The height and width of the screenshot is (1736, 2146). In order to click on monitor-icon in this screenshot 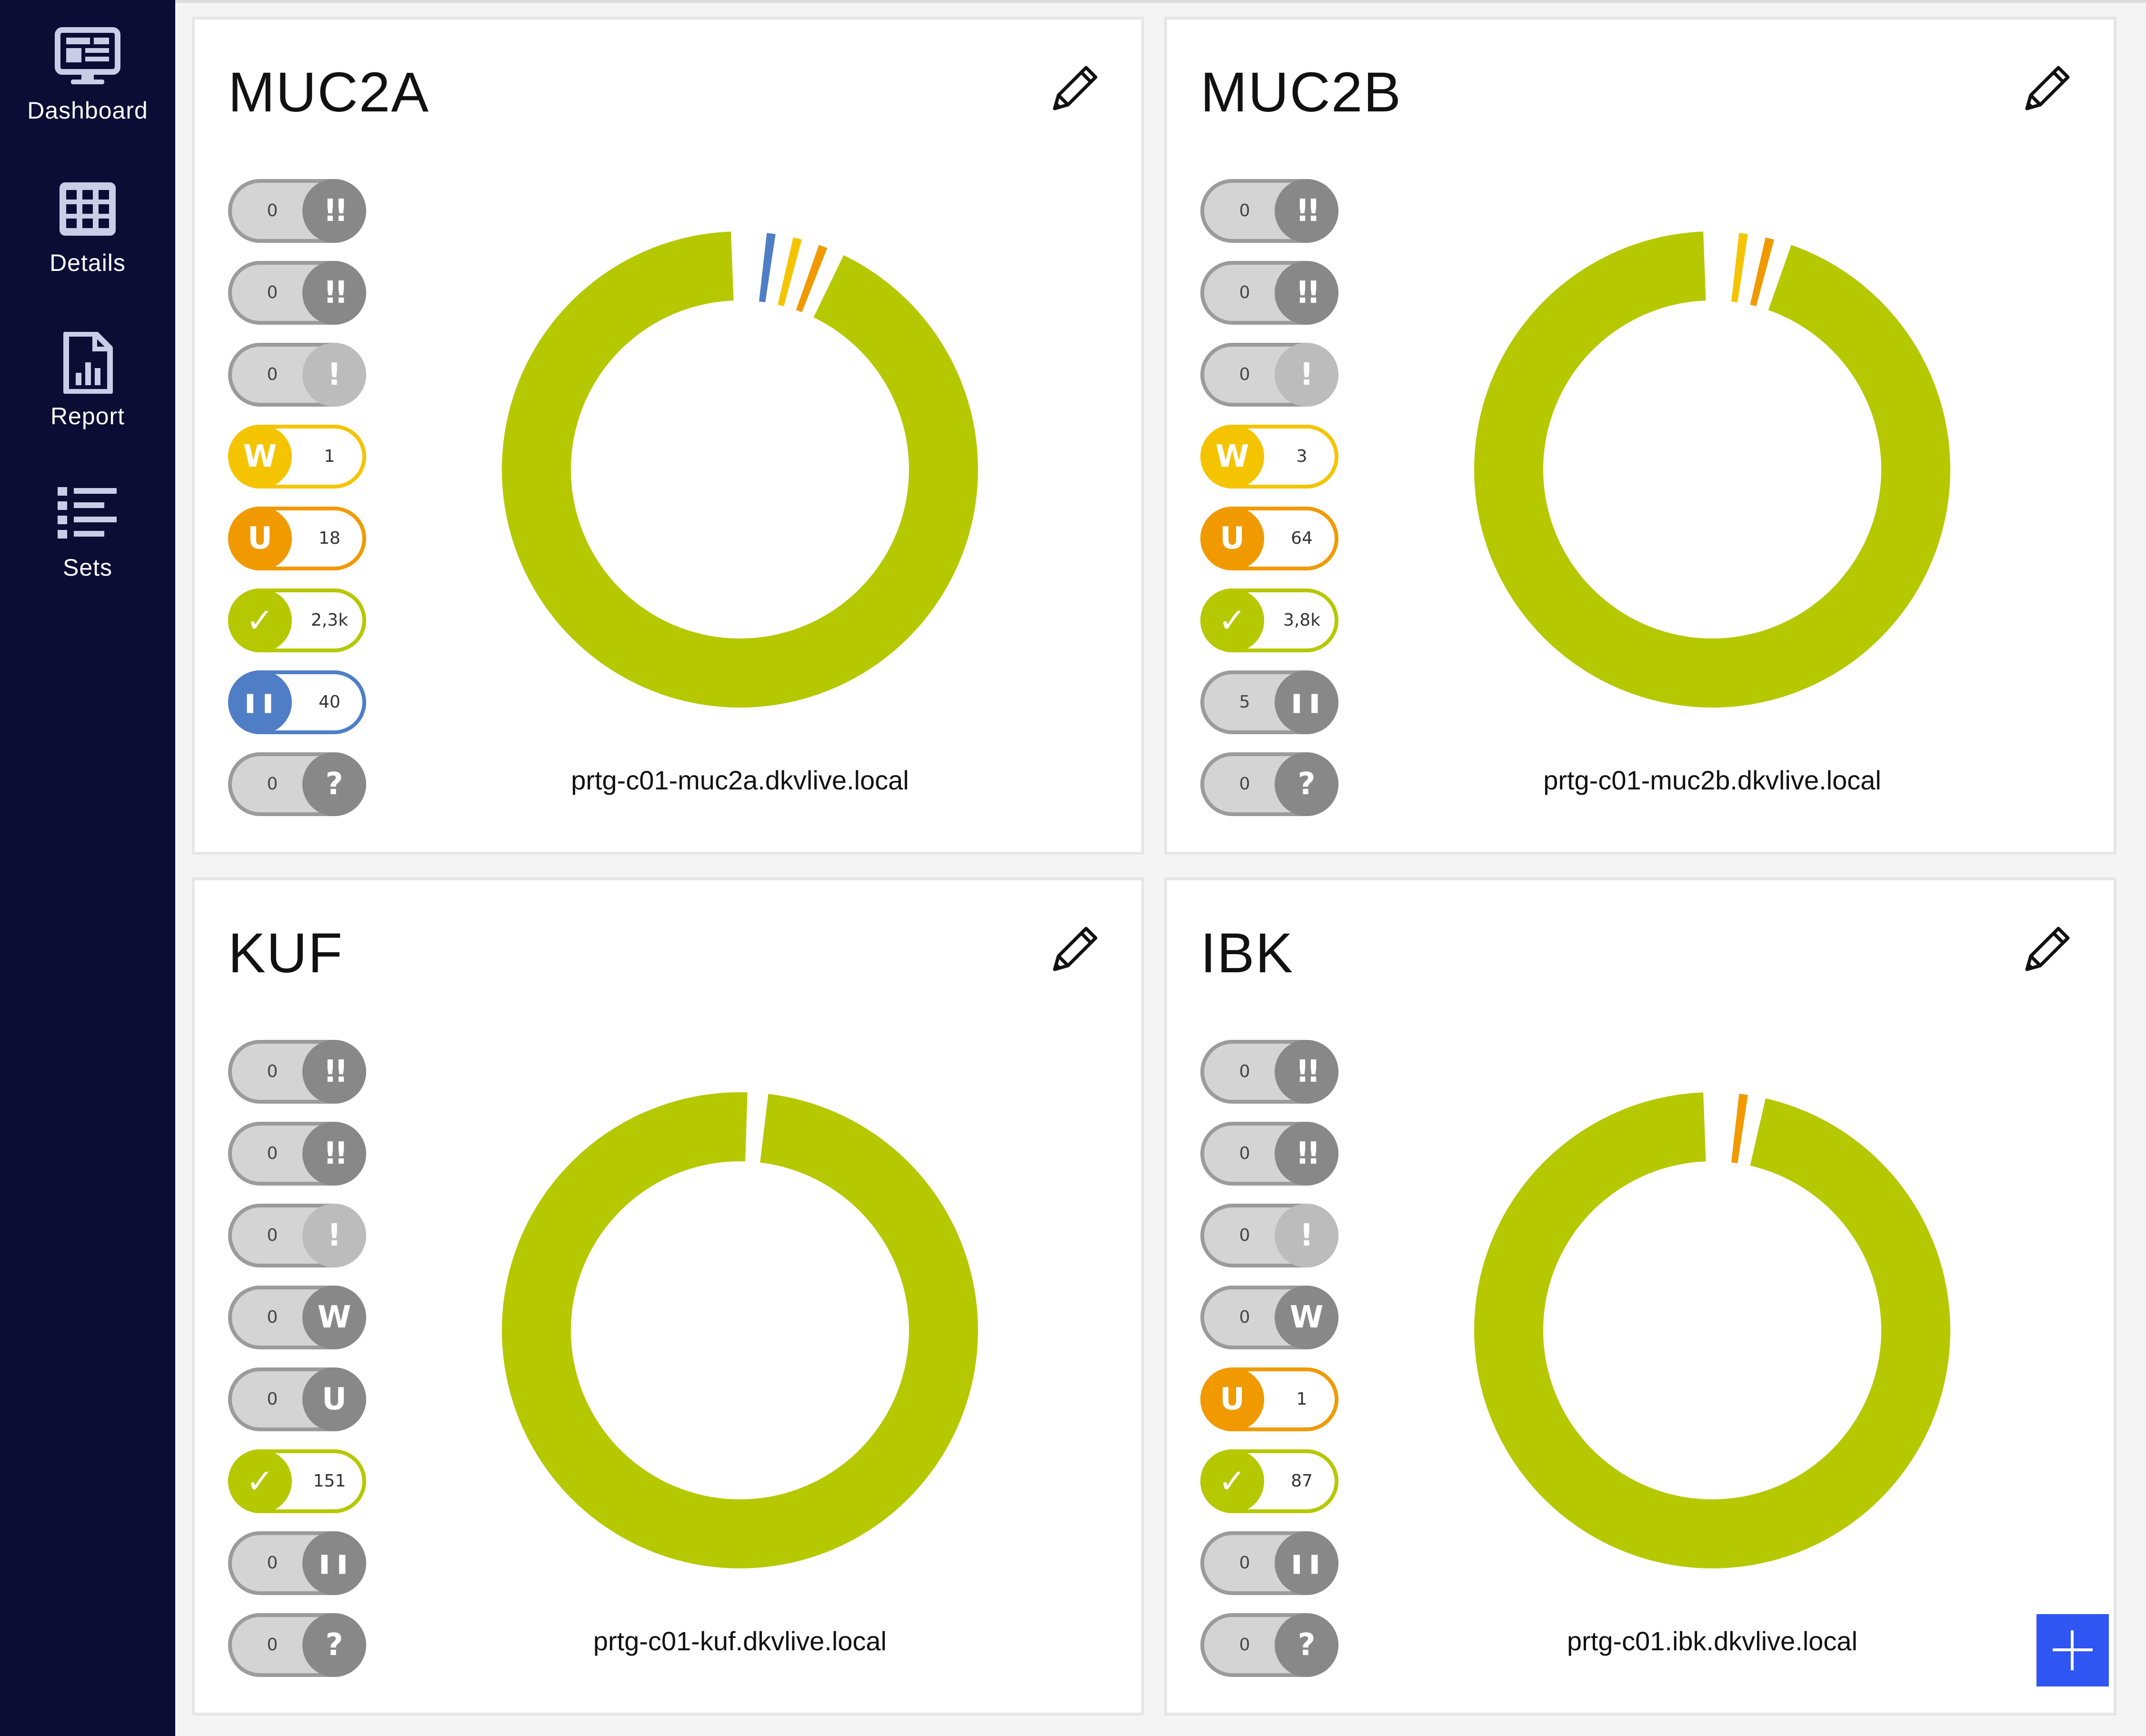, I will do `click(87, 55)`.